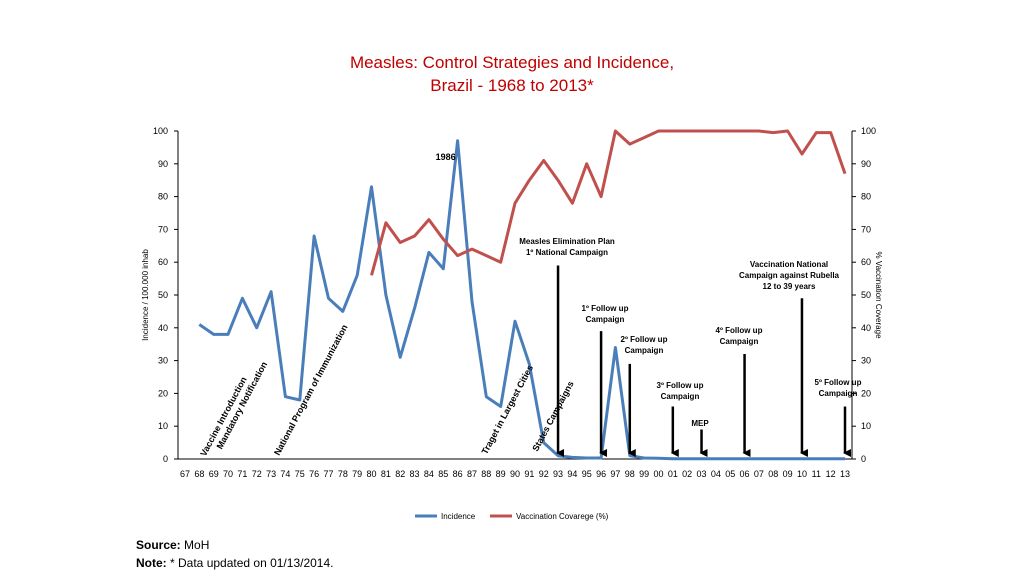 This screenshot has height=576, width=1024. I want to click on x-tick-label: 97, so click(615, 474).